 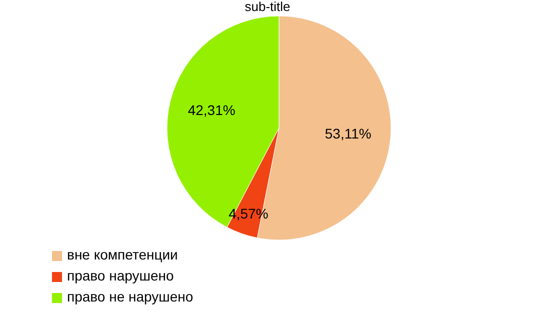 What do you see at coordinates (267, 7) in the screenshot?
I see `chart-subtitle: sub-title` at bounding box center [267, 7].